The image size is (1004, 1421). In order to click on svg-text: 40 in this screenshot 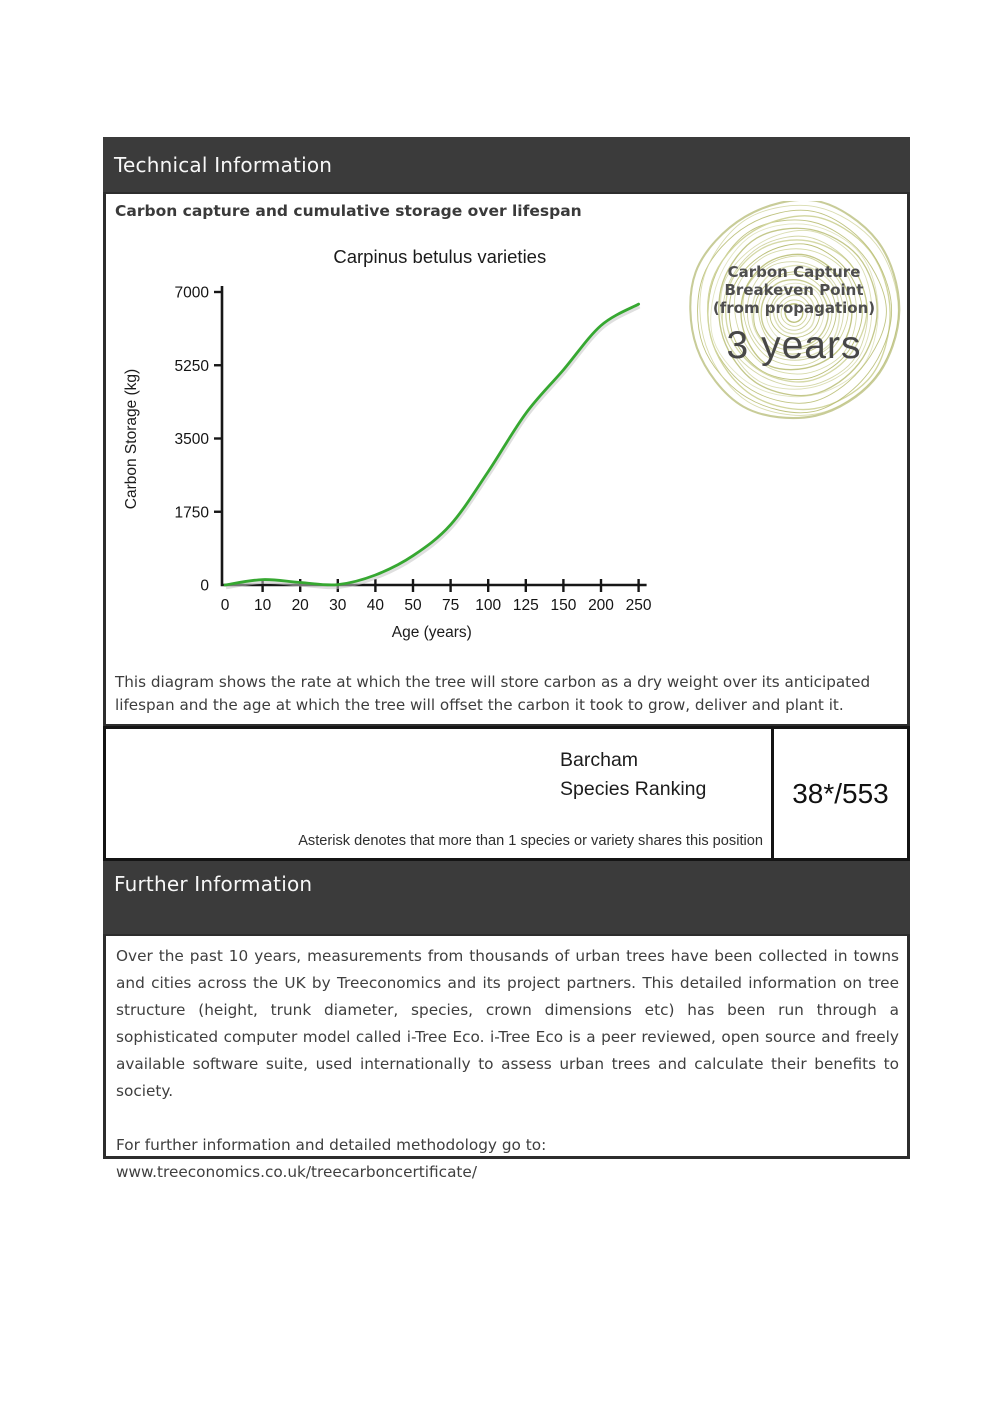, I will do `click(376, 605)`.